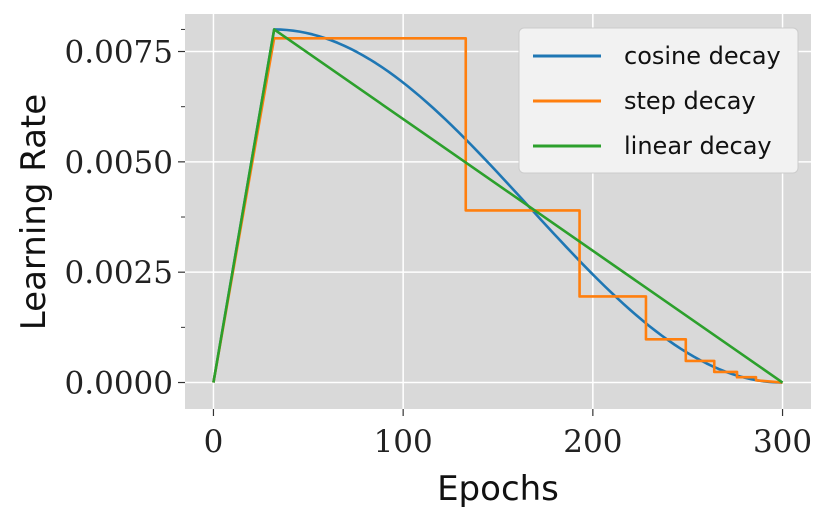 The width and height of the screenshot is (831, 523). I want to click on x-tick-label: 100, so click(403, 442).